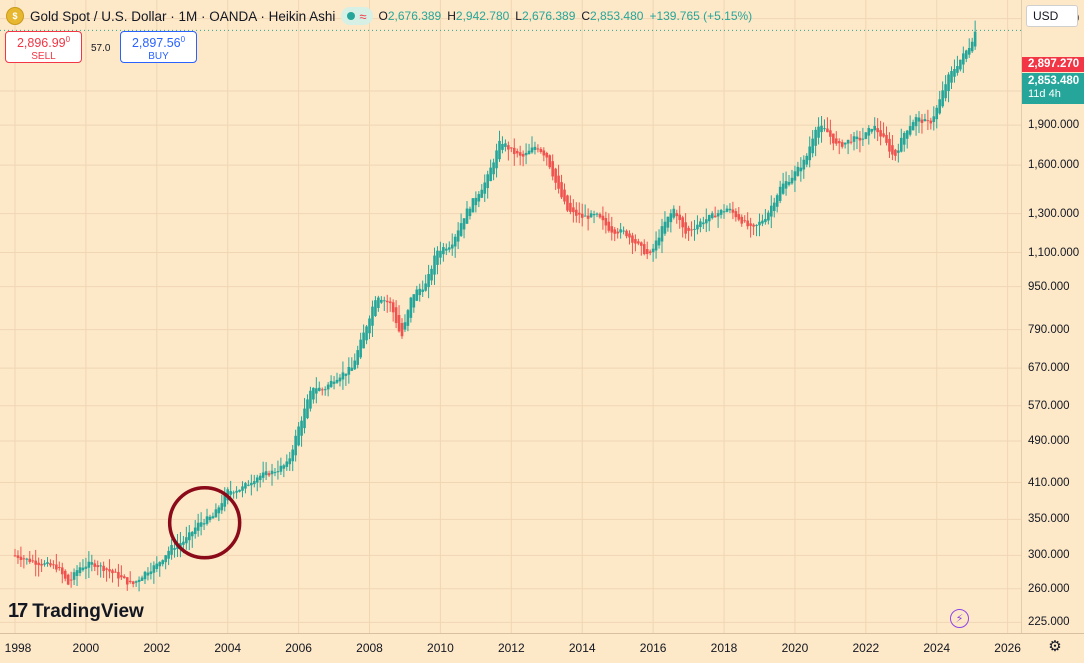  I want to click on time-tick-label: 2018, so click(724, 648).